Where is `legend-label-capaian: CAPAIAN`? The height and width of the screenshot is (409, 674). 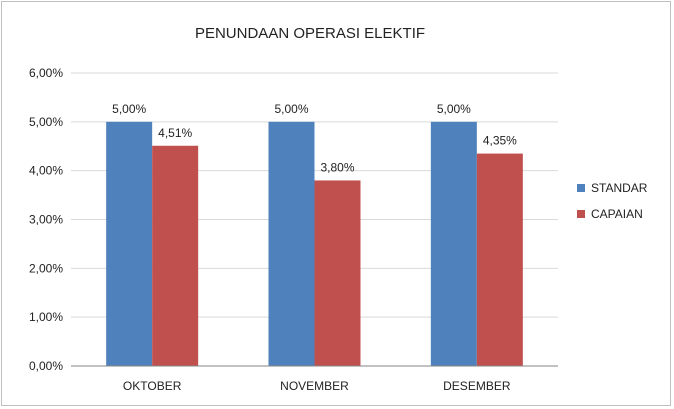 legend-label-capaian: CAPAIAN is located at coordinates (617, 214).